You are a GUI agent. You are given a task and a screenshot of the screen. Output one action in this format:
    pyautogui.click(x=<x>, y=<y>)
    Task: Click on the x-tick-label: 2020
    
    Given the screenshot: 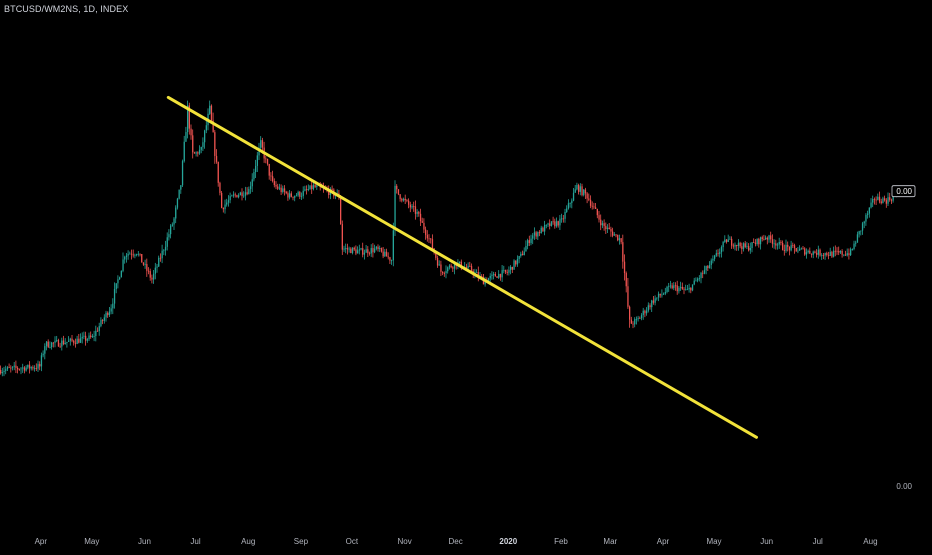 What is the action you would take?
    pyautogui.click(x=508, y=541)
    